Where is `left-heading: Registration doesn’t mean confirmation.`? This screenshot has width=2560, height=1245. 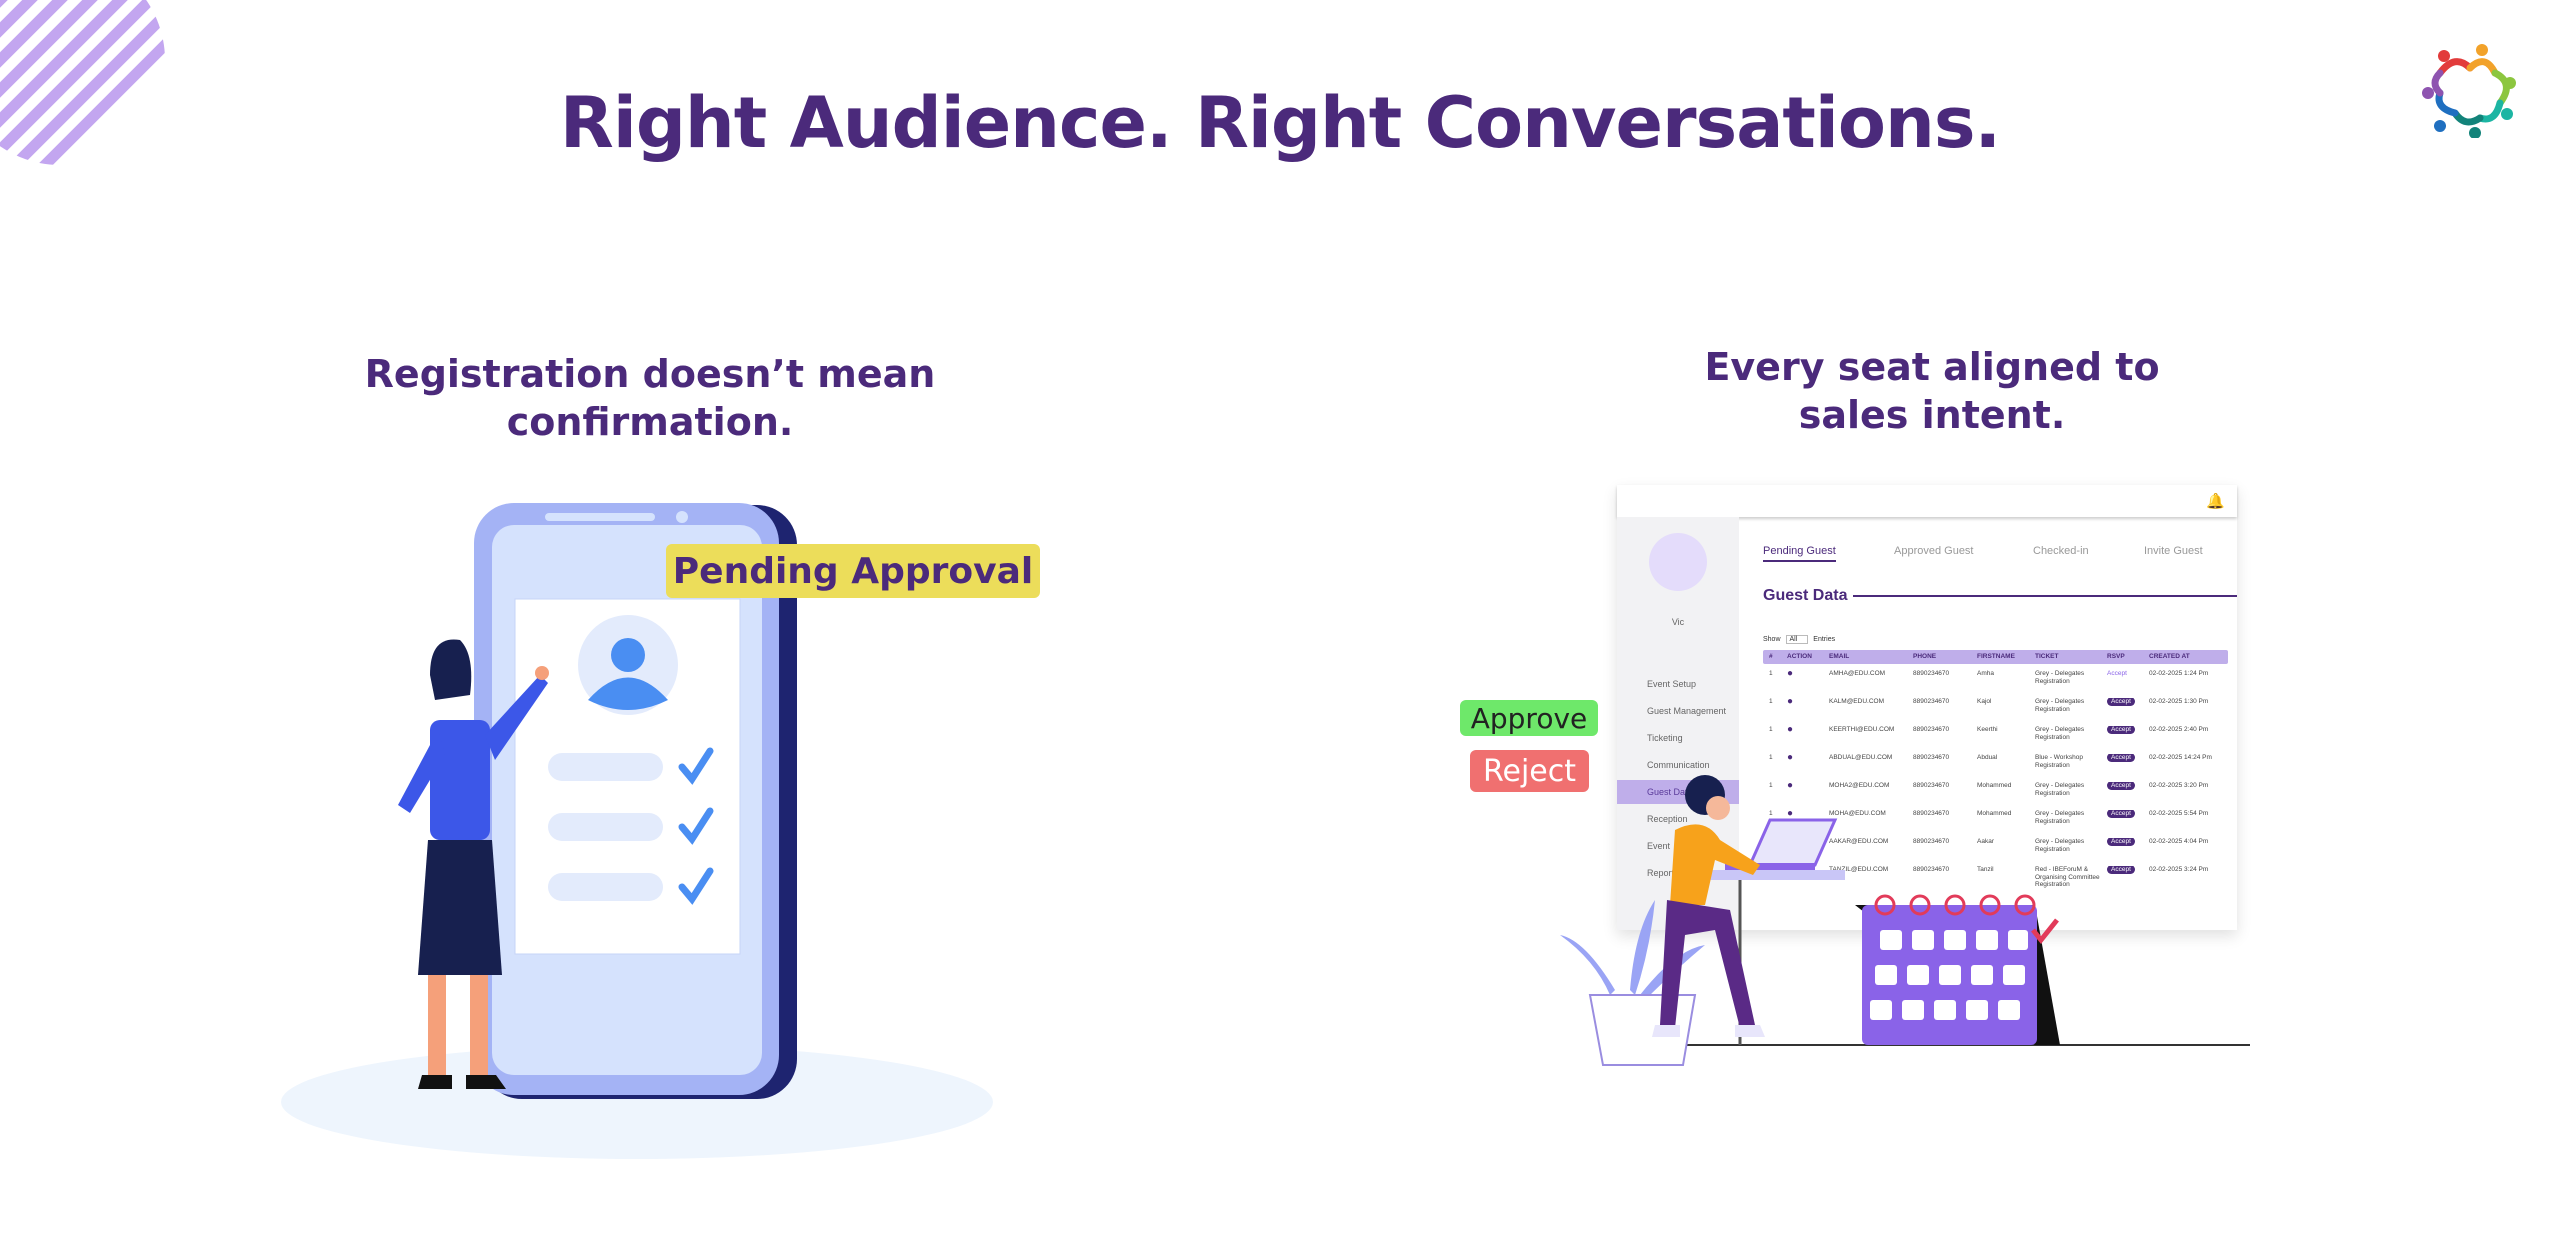
left-heading: Registration doesn’t mean confirmation. is located at coordinates (650, 398).